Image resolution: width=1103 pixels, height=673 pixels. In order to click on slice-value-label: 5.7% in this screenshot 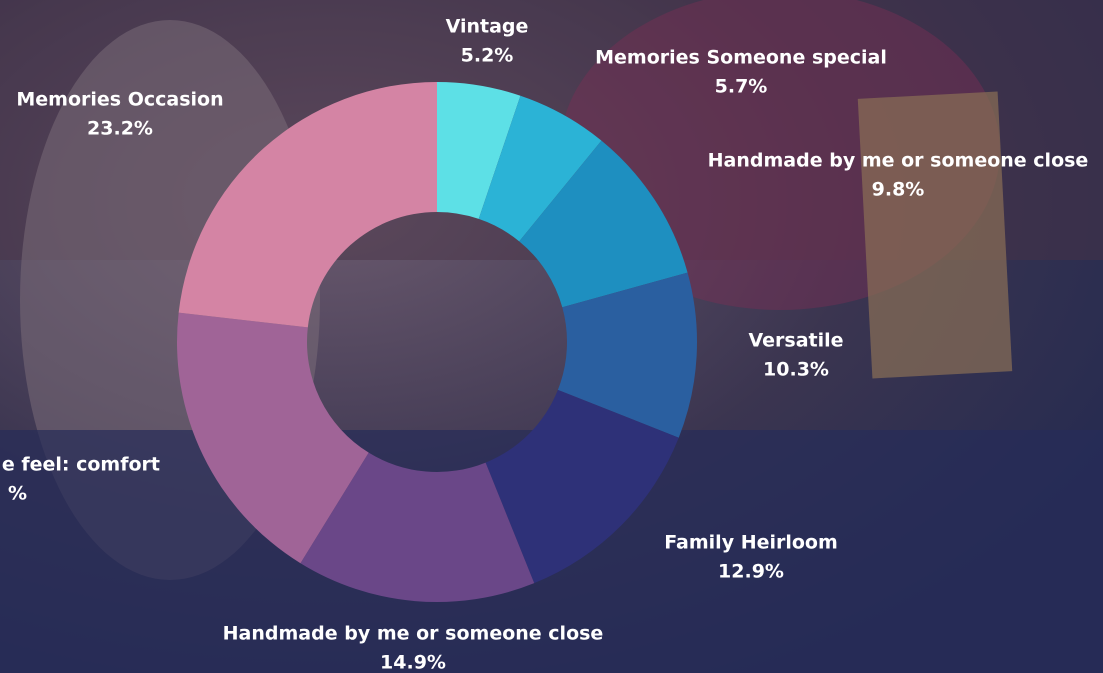, I will do `click(741, 87)`.